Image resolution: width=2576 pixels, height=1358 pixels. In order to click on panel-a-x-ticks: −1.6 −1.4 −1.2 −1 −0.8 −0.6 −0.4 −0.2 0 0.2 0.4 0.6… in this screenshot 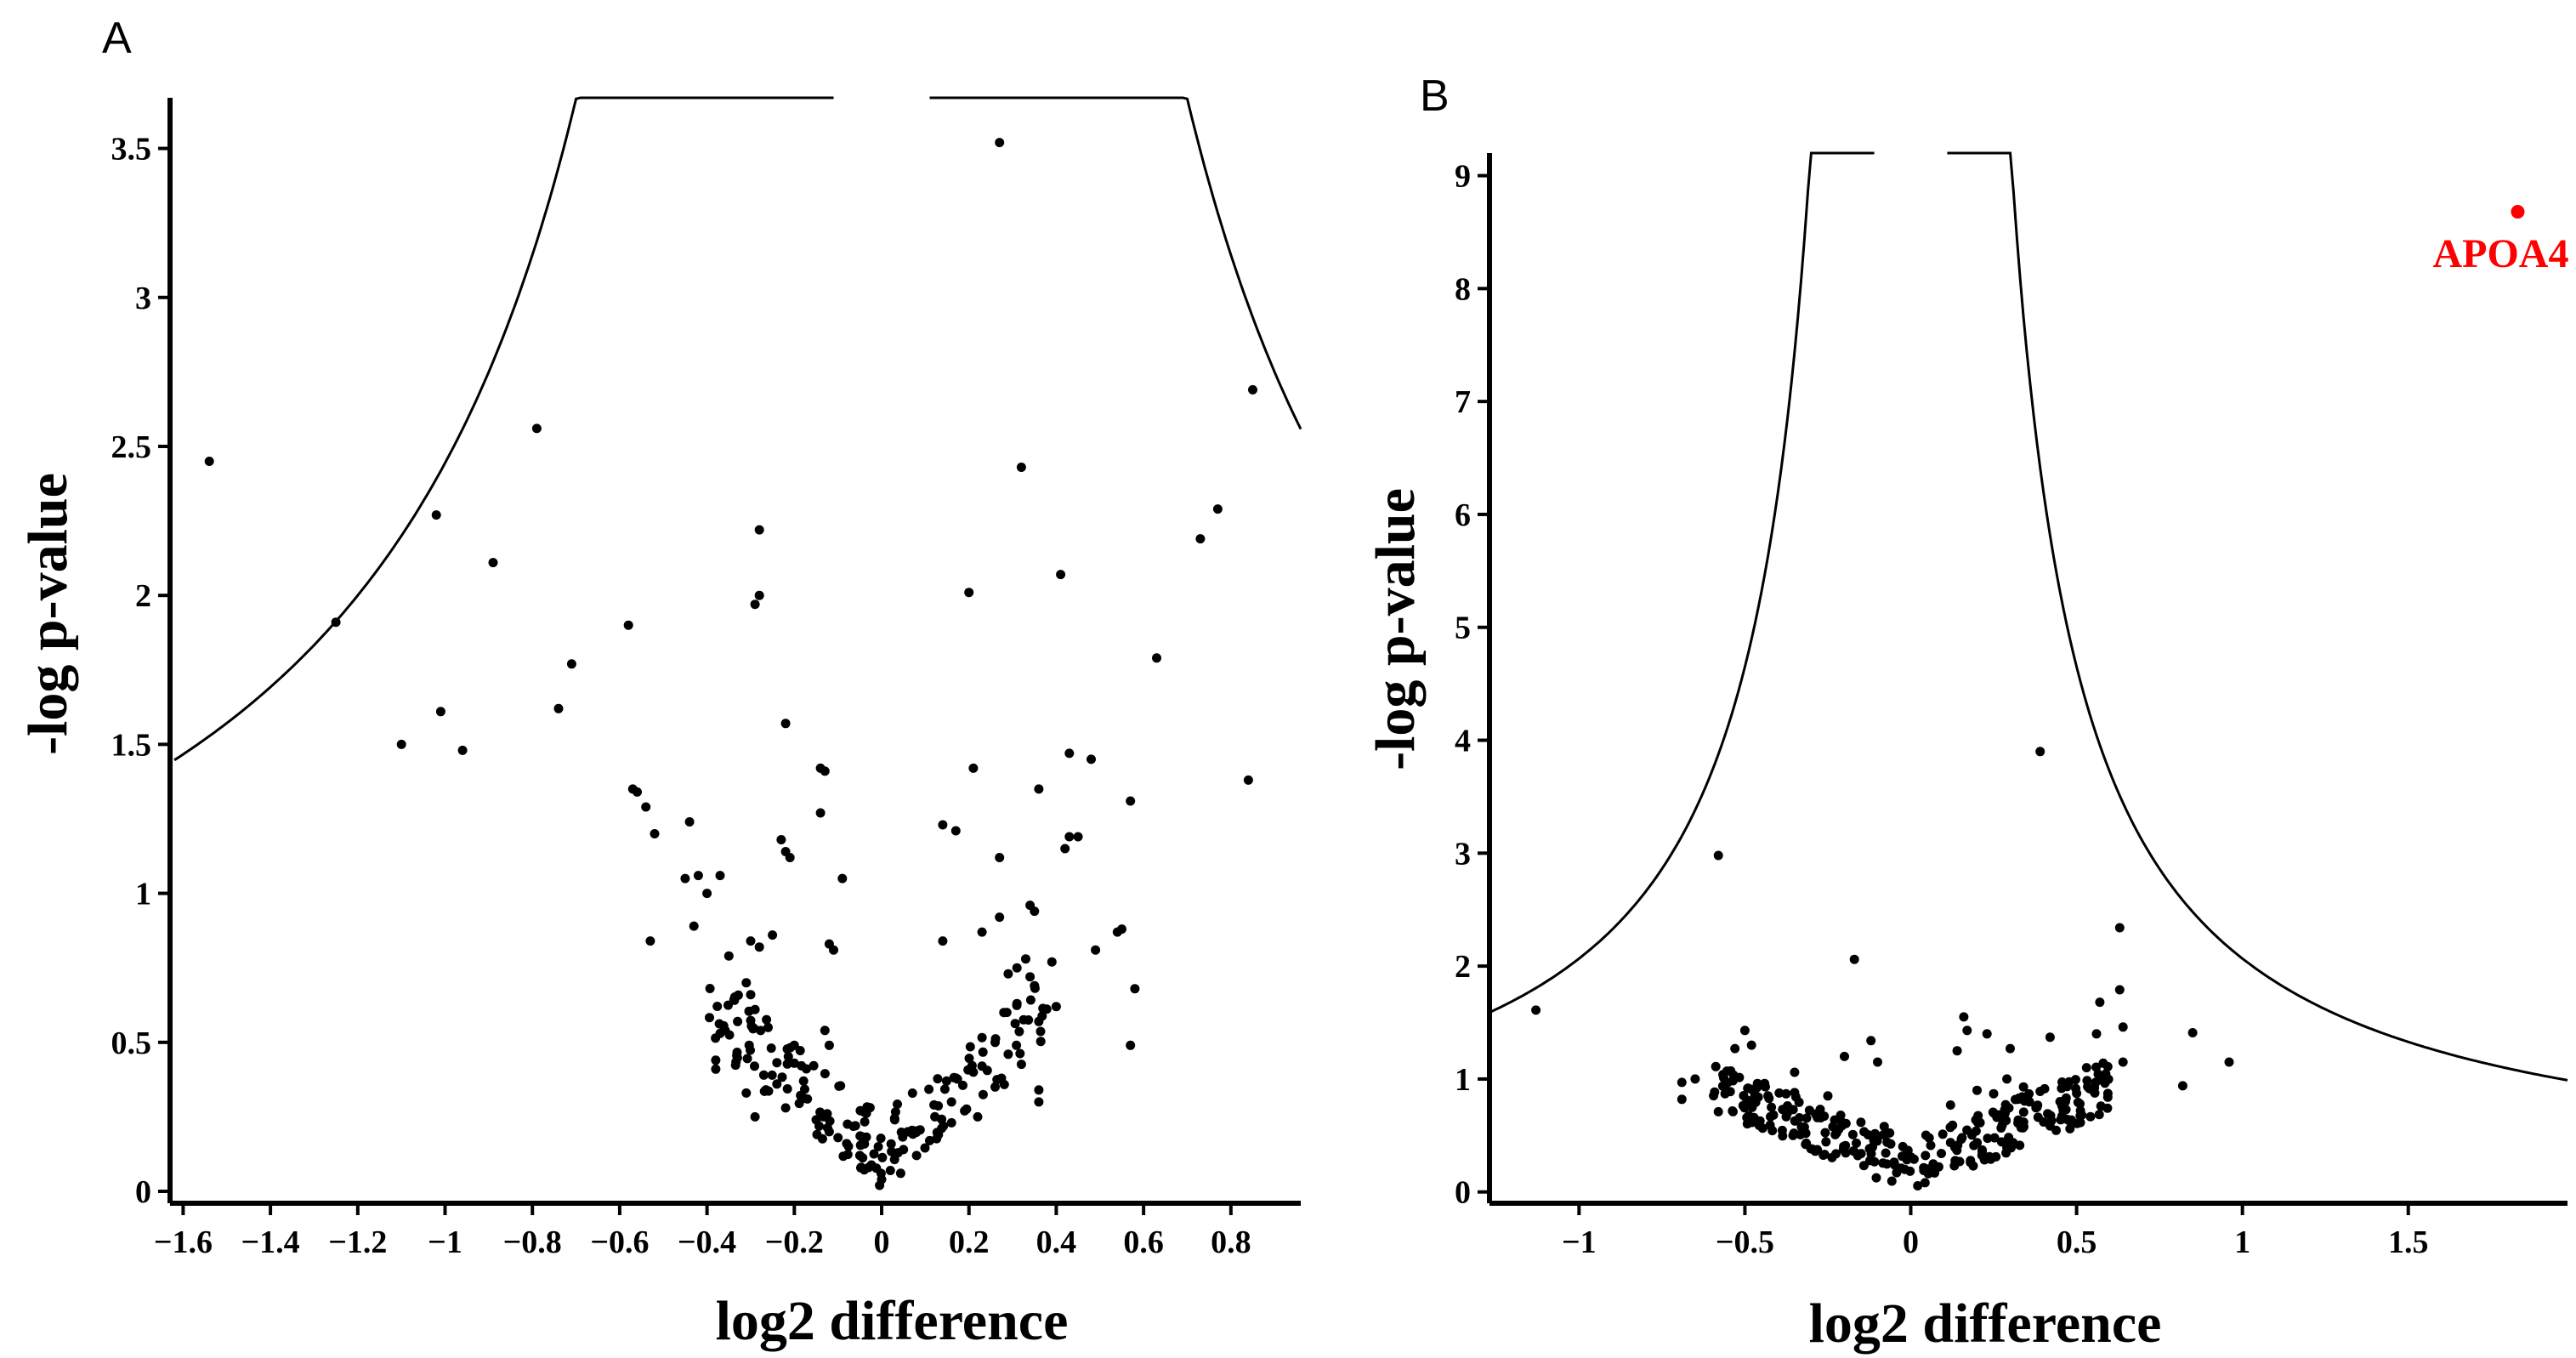, I will do `click(703, 1231)`.